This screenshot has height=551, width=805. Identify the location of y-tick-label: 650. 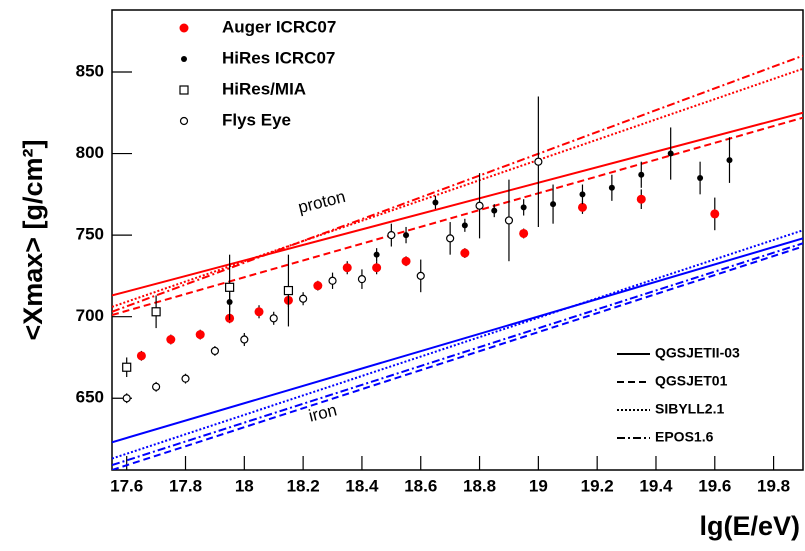
(90, 397).